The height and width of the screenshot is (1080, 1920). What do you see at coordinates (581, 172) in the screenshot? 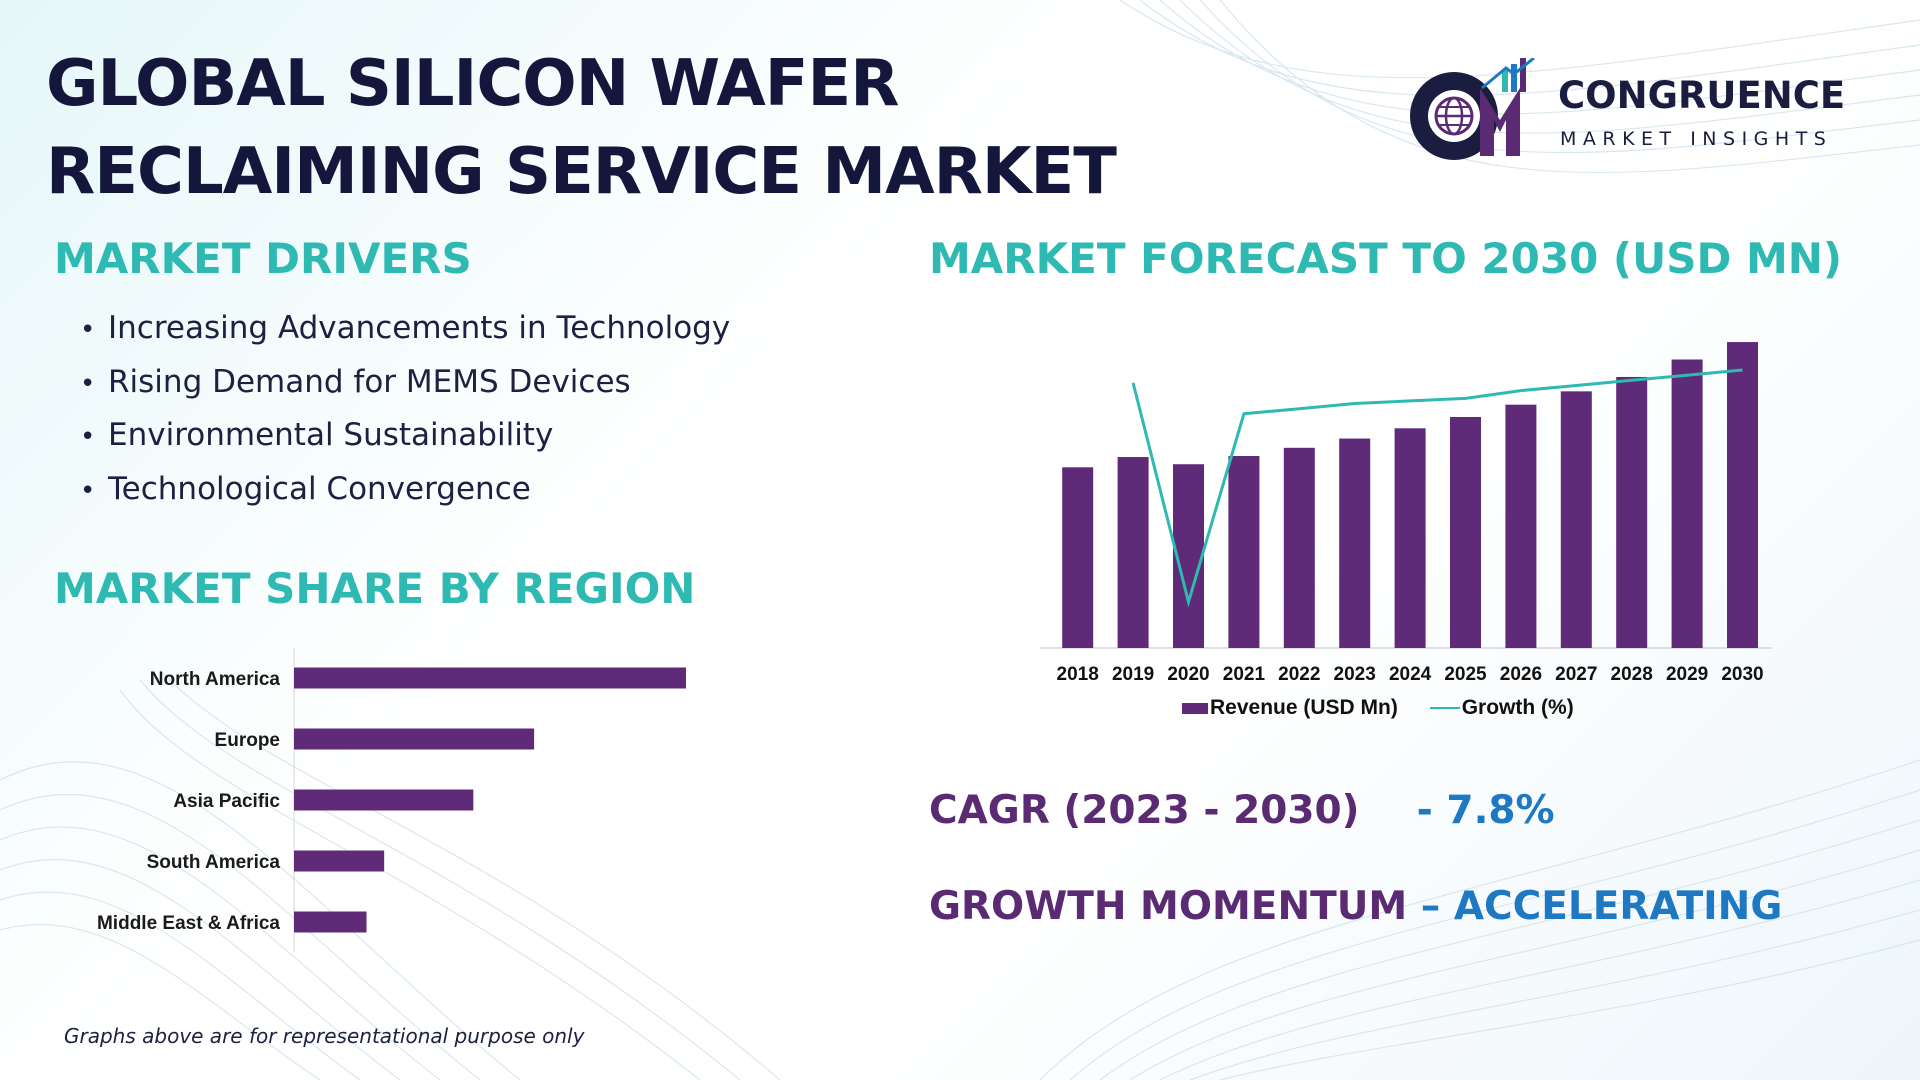
I see `title-line-2: RECLAIMING SERVICE MARKET` at bounding box center [581, 172].